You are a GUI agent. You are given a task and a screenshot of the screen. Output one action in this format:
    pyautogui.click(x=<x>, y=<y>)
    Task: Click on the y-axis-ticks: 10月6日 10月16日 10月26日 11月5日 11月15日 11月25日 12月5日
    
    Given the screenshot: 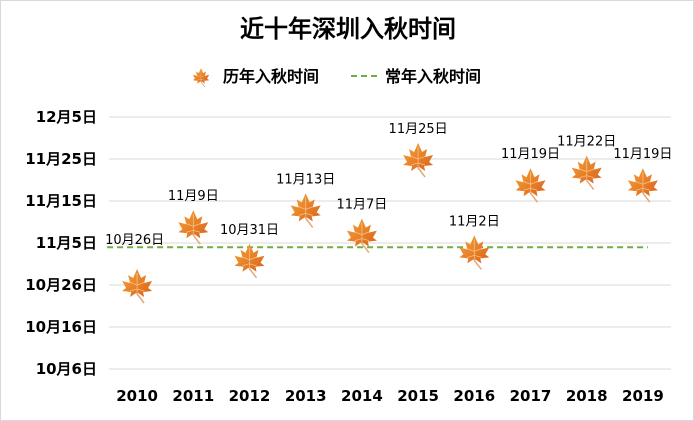 What is the action you would take?
    pyautogui.click(x=61, y=243)
    